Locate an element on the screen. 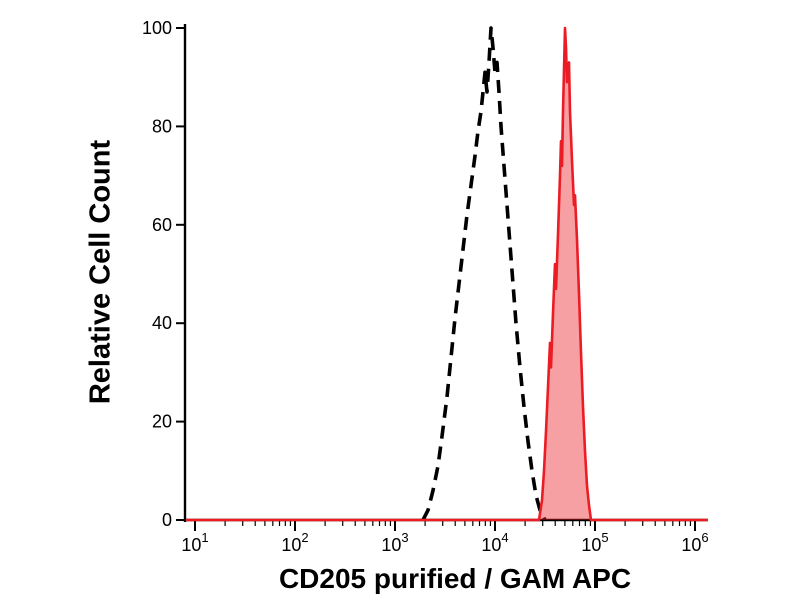 This screenshot has height=600, width=800. x-tick-label: 10¹ is located at coordinates (194, 542).